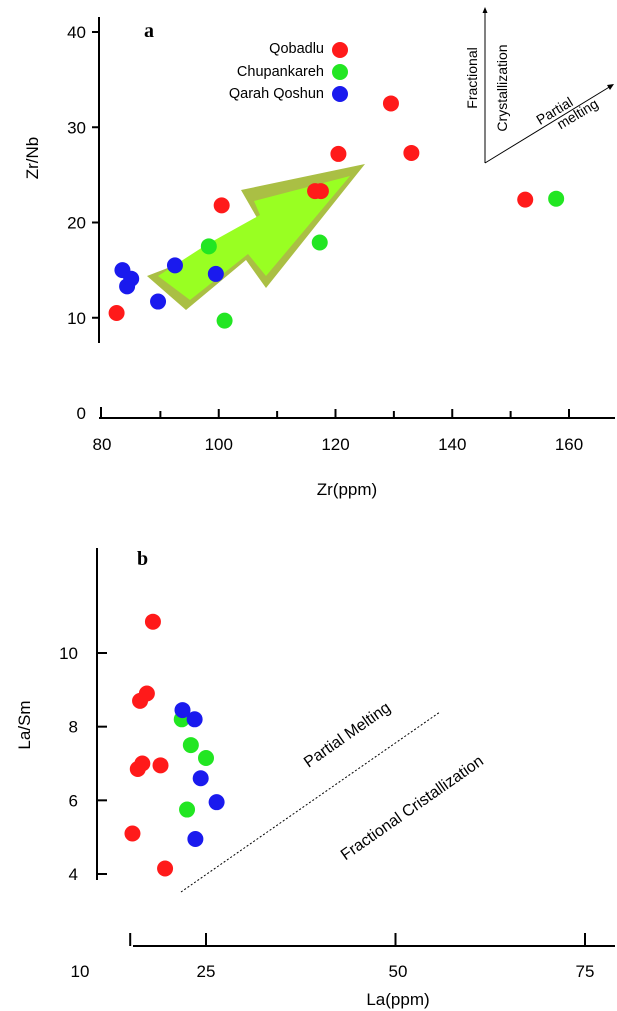 This screenshot has width=617, height=1011. Describe the element at coordinates (585, 971) in the screenshot. I see `x-tick-label: 75` at that location.